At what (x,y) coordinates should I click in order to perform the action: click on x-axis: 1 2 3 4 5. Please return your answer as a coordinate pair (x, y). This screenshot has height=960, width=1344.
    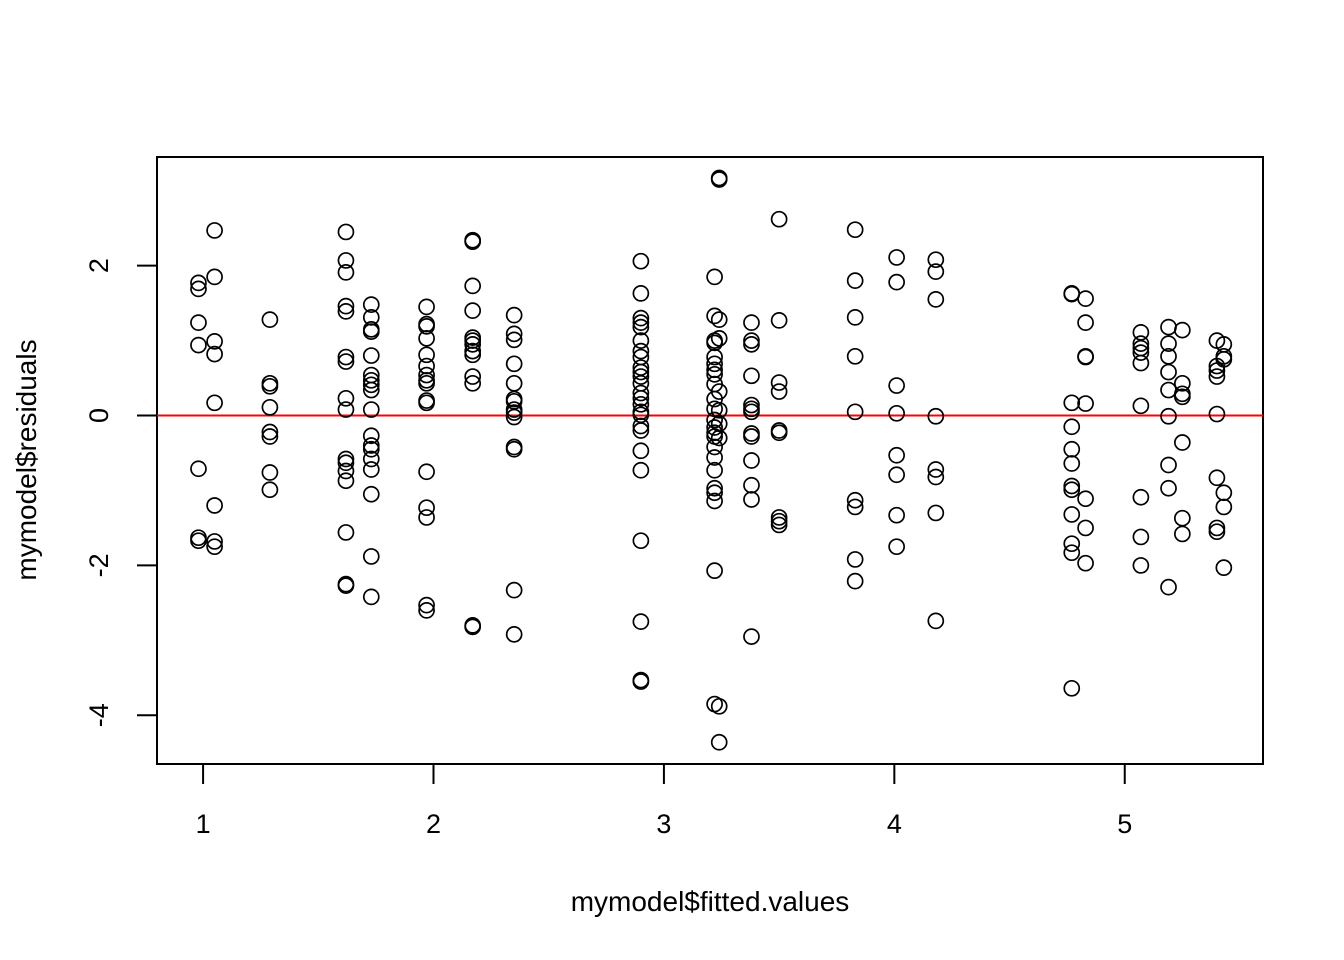
    Looking at the image, I should click on (664, 801).